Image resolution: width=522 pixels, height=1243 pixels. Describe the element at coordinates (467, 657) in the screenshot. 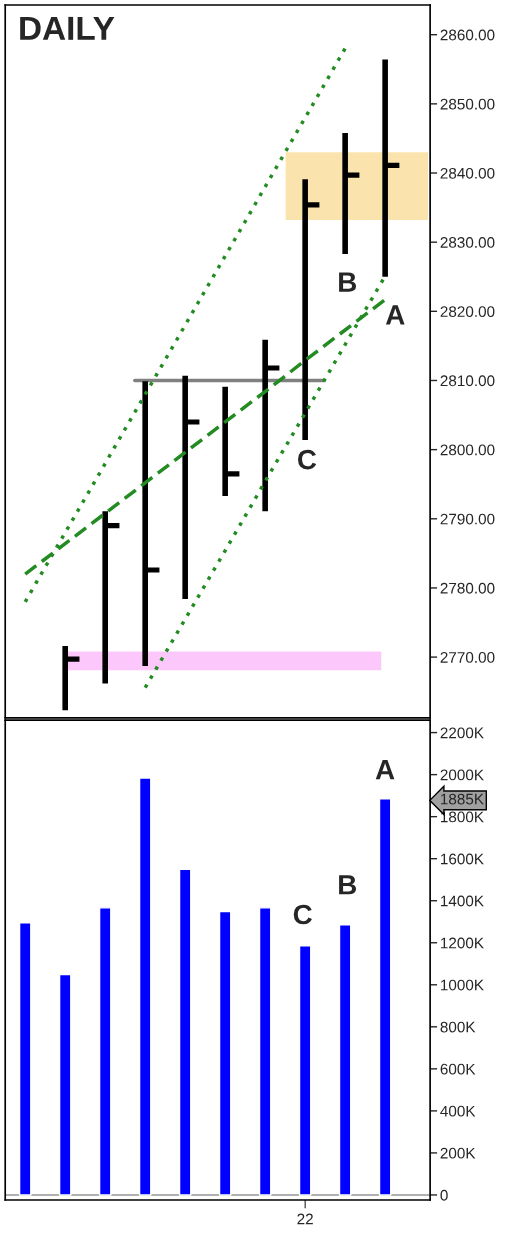

I see `y-tick-label: 2770.00` at that location.